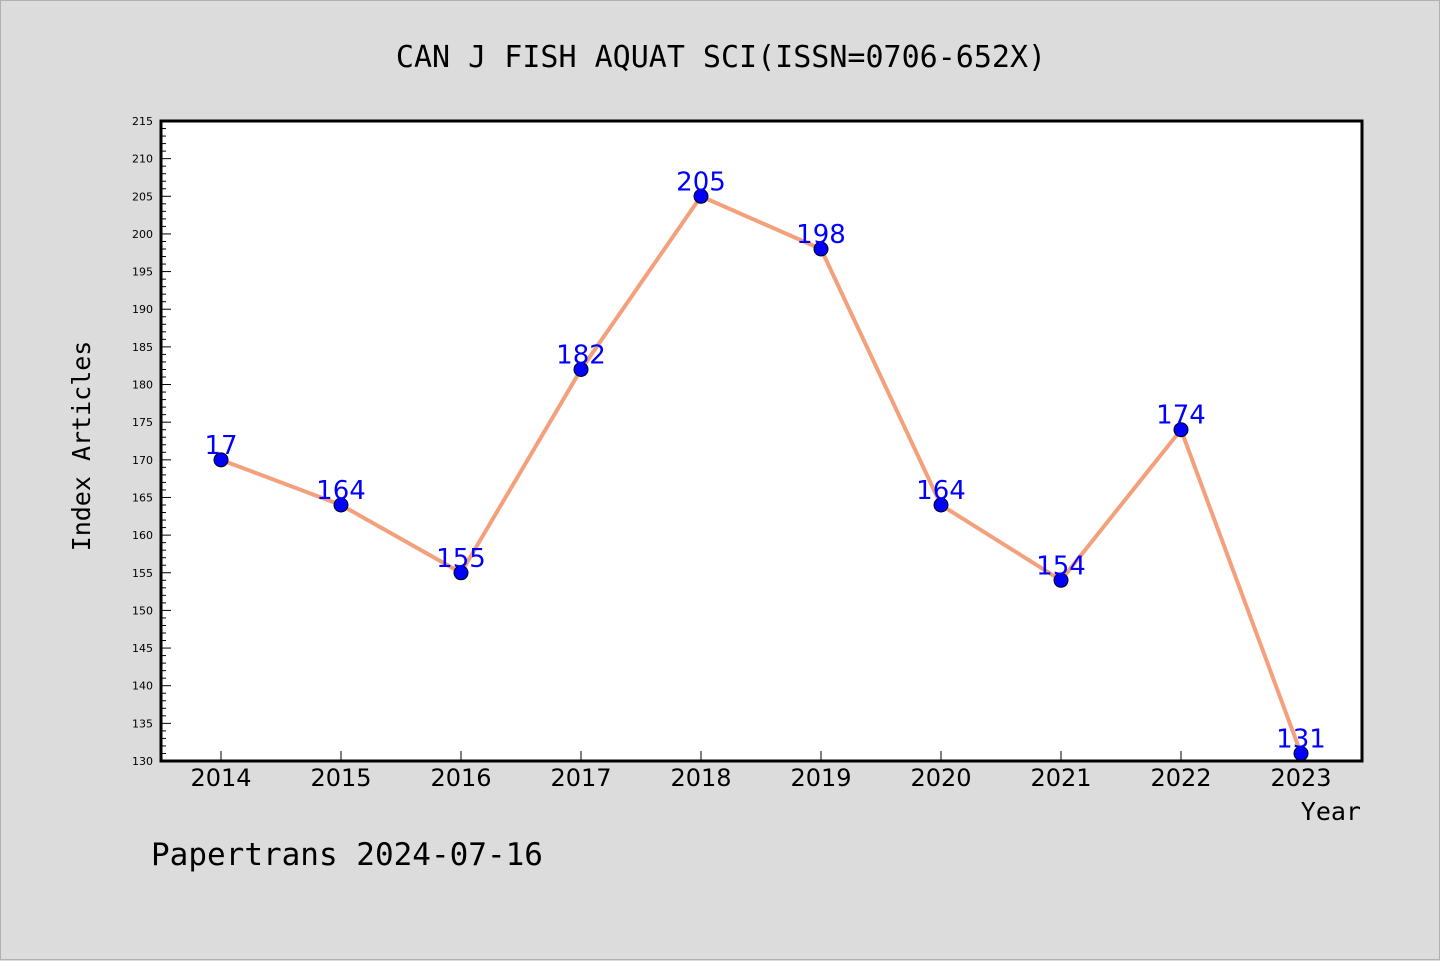 The width and height of the screenshot is (1440, 961). What do you see at coordinates (142, 497) in the screenshot?
I see `y-tick-label: 165` at bounding box center [142, 497].